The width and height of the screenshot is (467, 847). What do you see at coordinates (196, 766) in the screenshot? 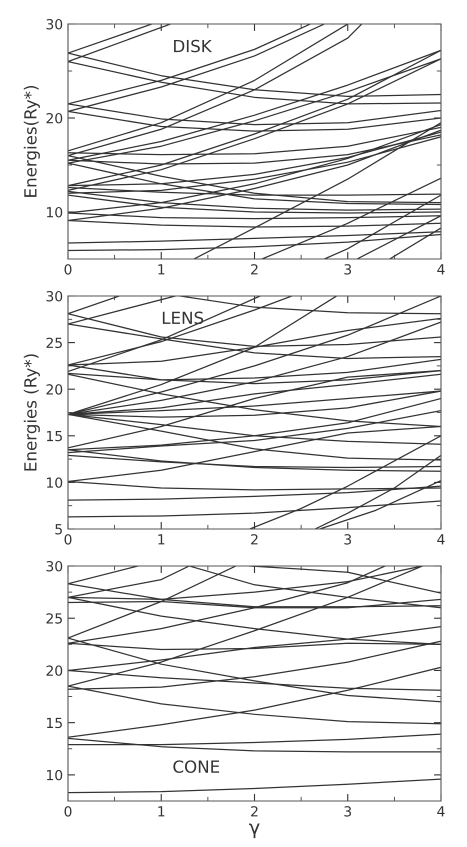
I see `annotation: CONE` at bounding box center [196, 766].